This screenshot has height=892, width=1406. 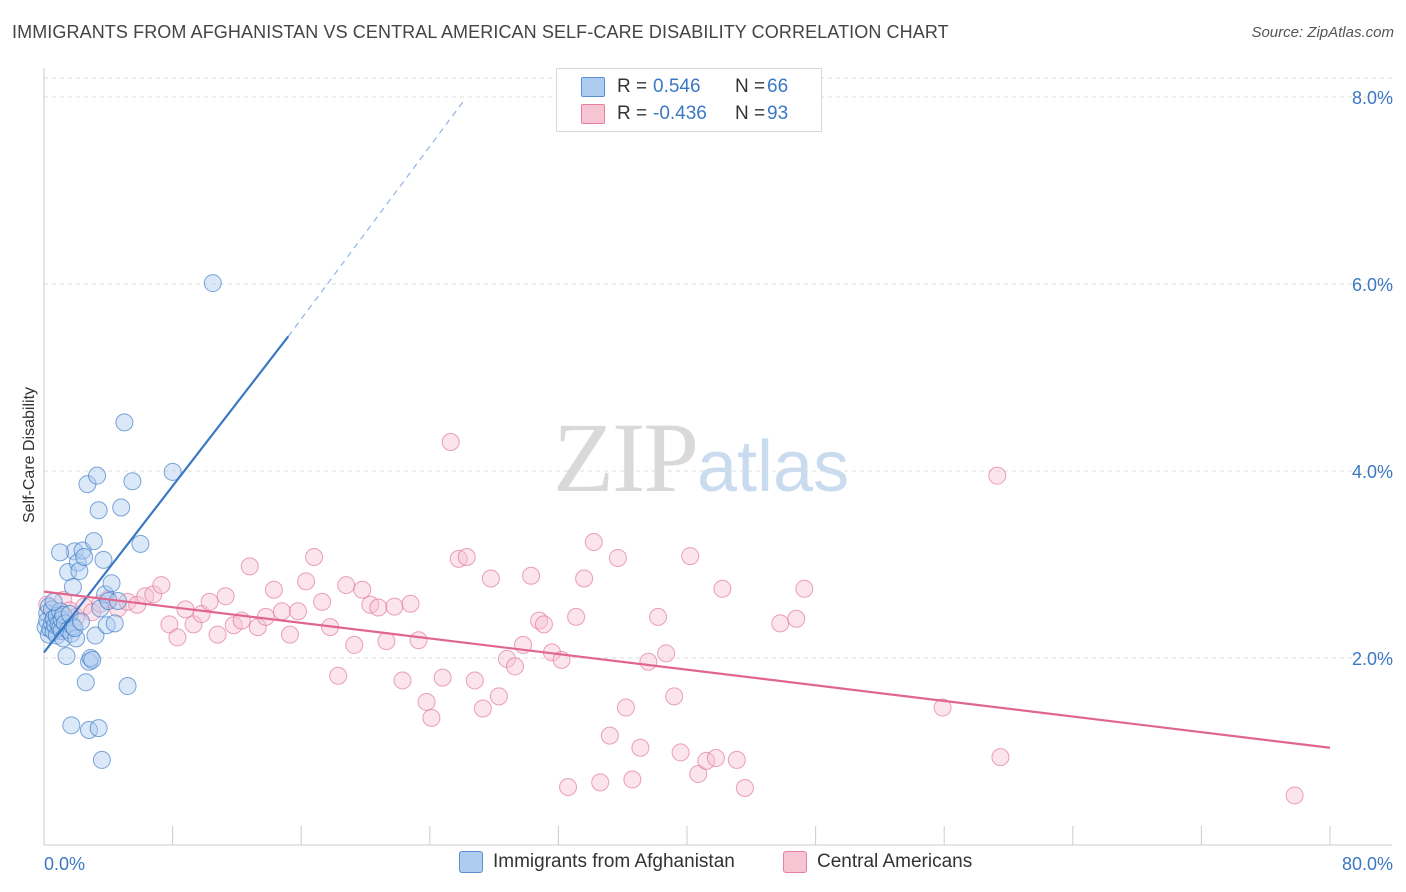 What do you see at coordinates (877, 862) in the screenshot?
I see `legend-item-central-americans: Central Americans` at bounding box center [877, 862].